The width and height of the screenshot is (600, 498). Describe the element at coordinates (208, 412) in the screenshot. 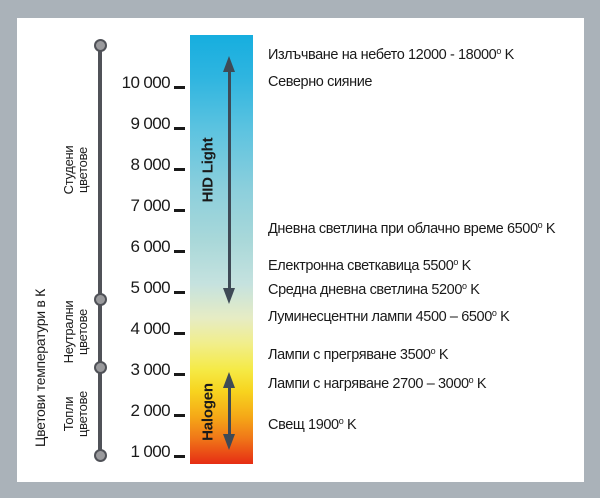

I see `band-label-halogen: Halogen` at that location.